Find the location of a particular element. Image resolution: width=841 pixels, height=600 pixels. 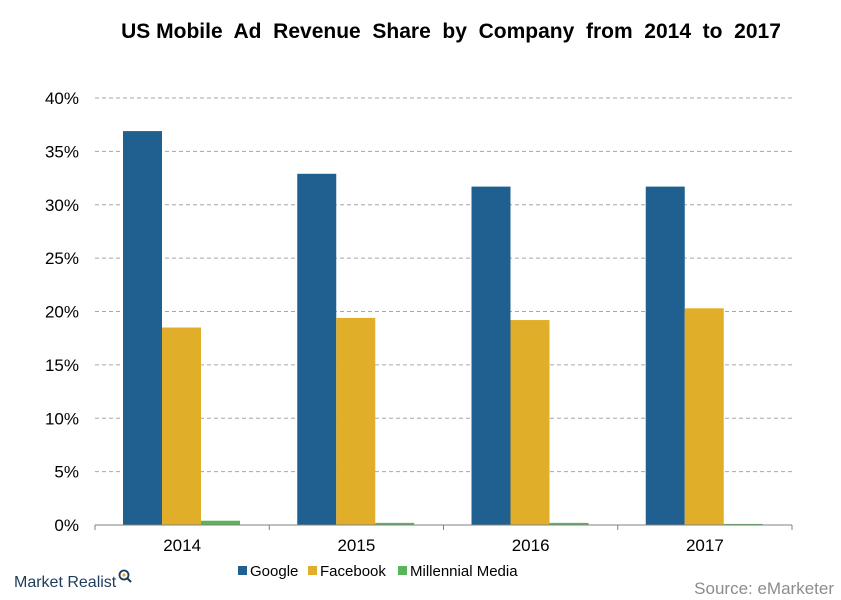

x-tick-label: 2016 is located at coordinates (531, 545).